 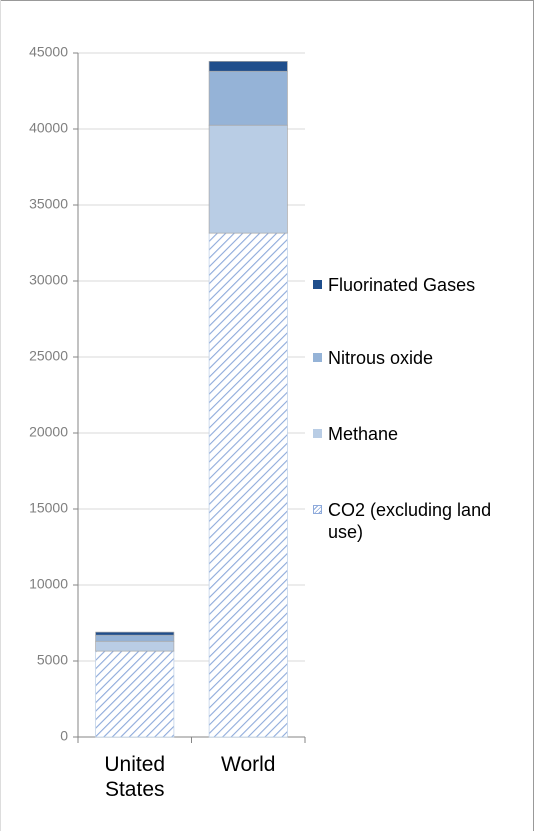 I want to click on y-tick-label: 15000, so click(x=48, y=508).